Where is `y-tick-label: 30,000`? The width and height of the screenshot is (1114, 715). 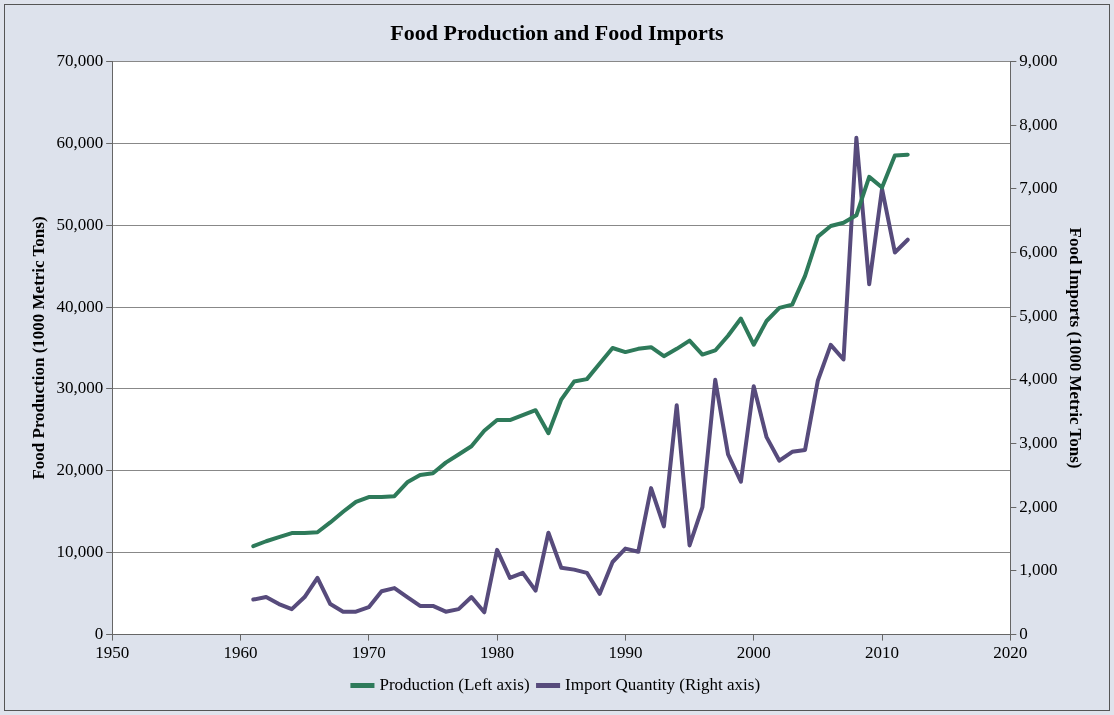 y-tick-label: 30,000 is located at coordinates (80, 388).